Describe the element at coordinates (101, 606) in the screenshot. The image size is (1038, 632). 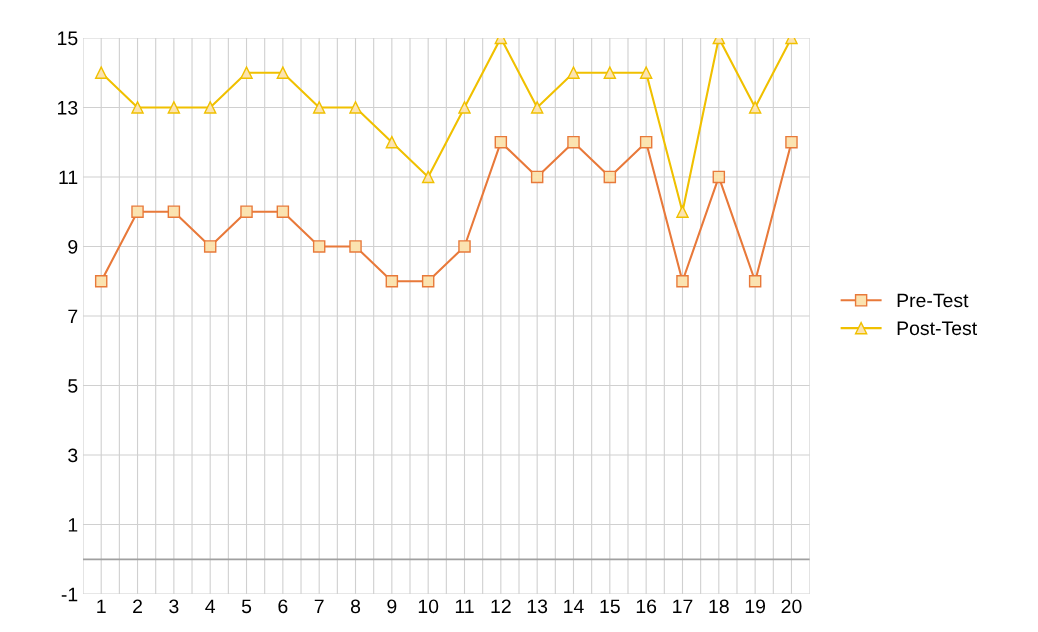
I see `x-tick-label: 1` at that location.